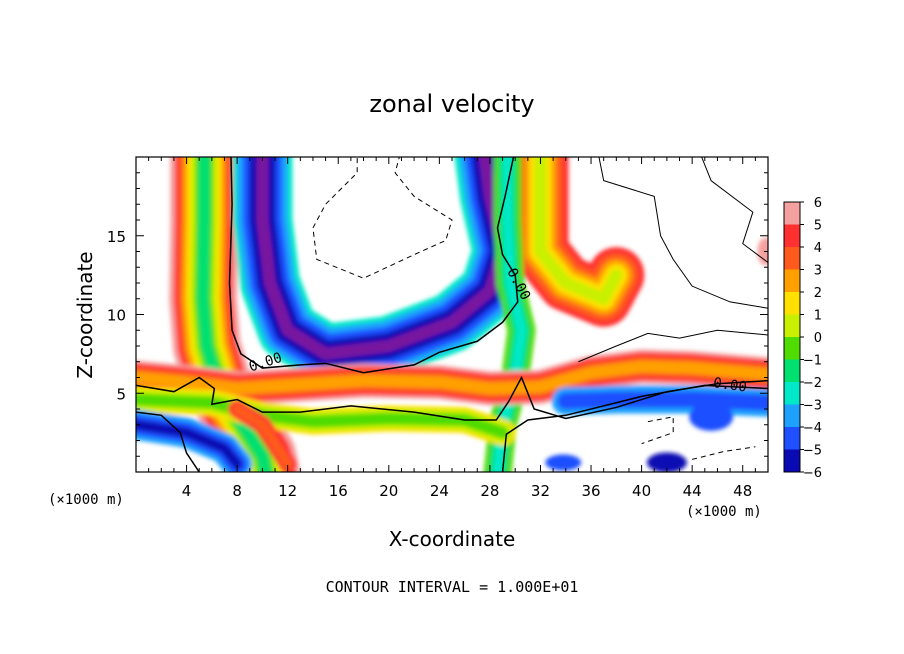 This screenshot has width=904, height=654. I want to click on chart-title: zonal velocity, so click(451, 104).